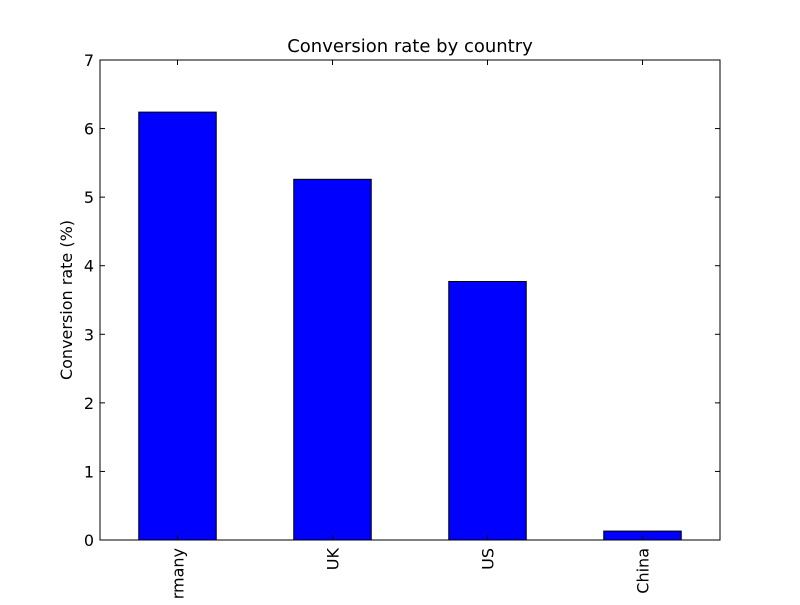  What do you see at coordinates (89, 197) in the screenshot?
I see `y-tick-label-5: 5` at bounding box center [89, 197].